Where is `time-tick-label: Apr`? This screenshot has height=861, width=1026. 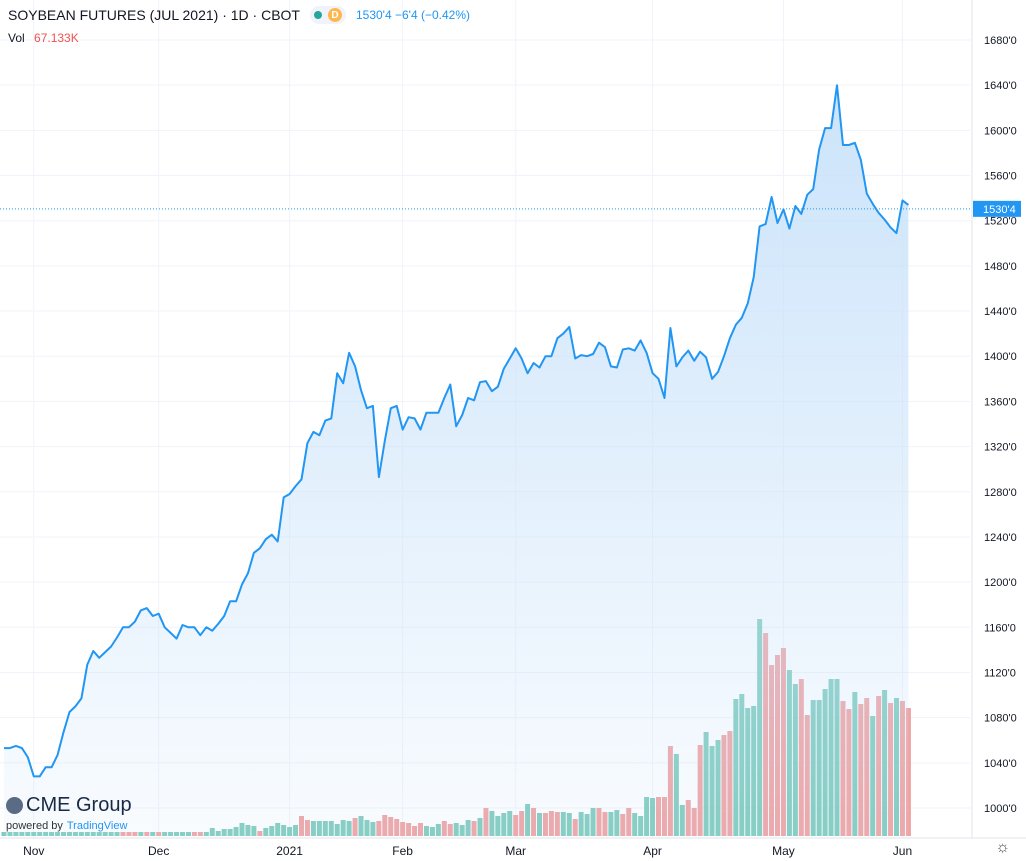
time-tick-label: Apr is located at coordinates (652, 851).